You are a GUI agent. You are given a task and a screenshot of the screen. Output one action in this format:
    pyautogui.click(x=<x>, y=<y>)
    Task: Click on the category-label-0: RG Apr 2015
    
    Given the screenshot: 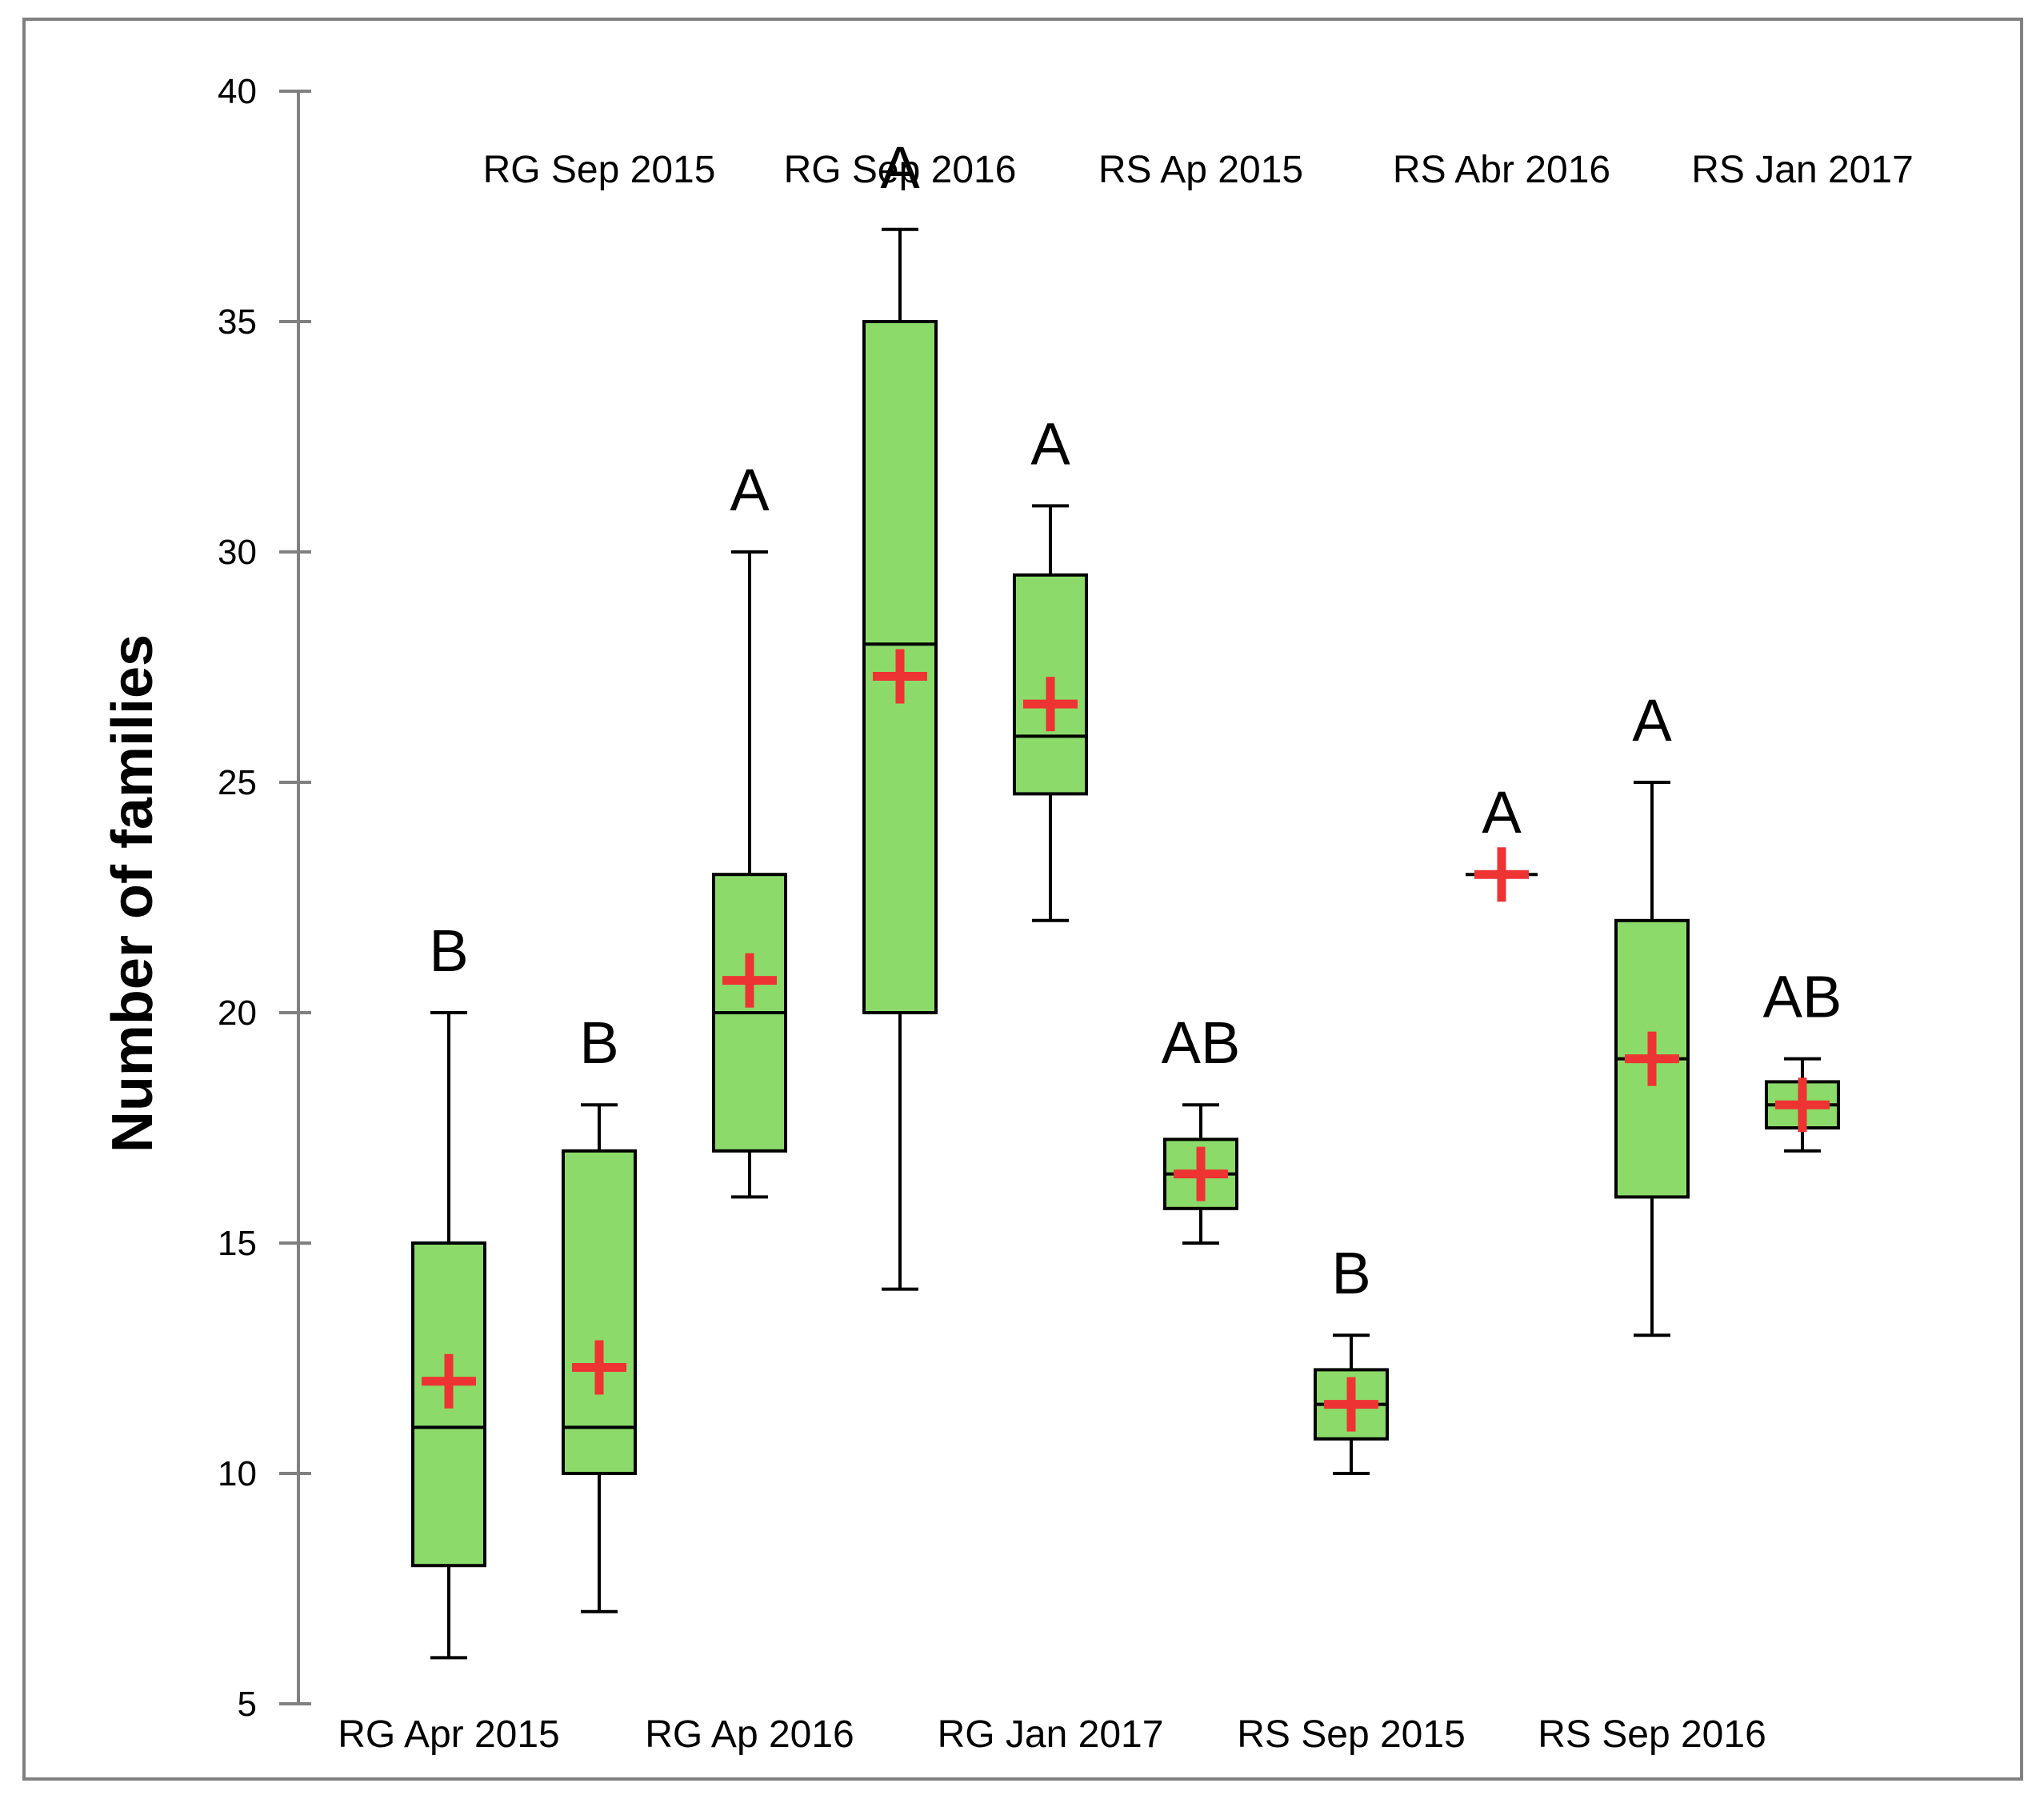 What is the action you would take?
    pyautogui.click(x=449, y=1735)
    